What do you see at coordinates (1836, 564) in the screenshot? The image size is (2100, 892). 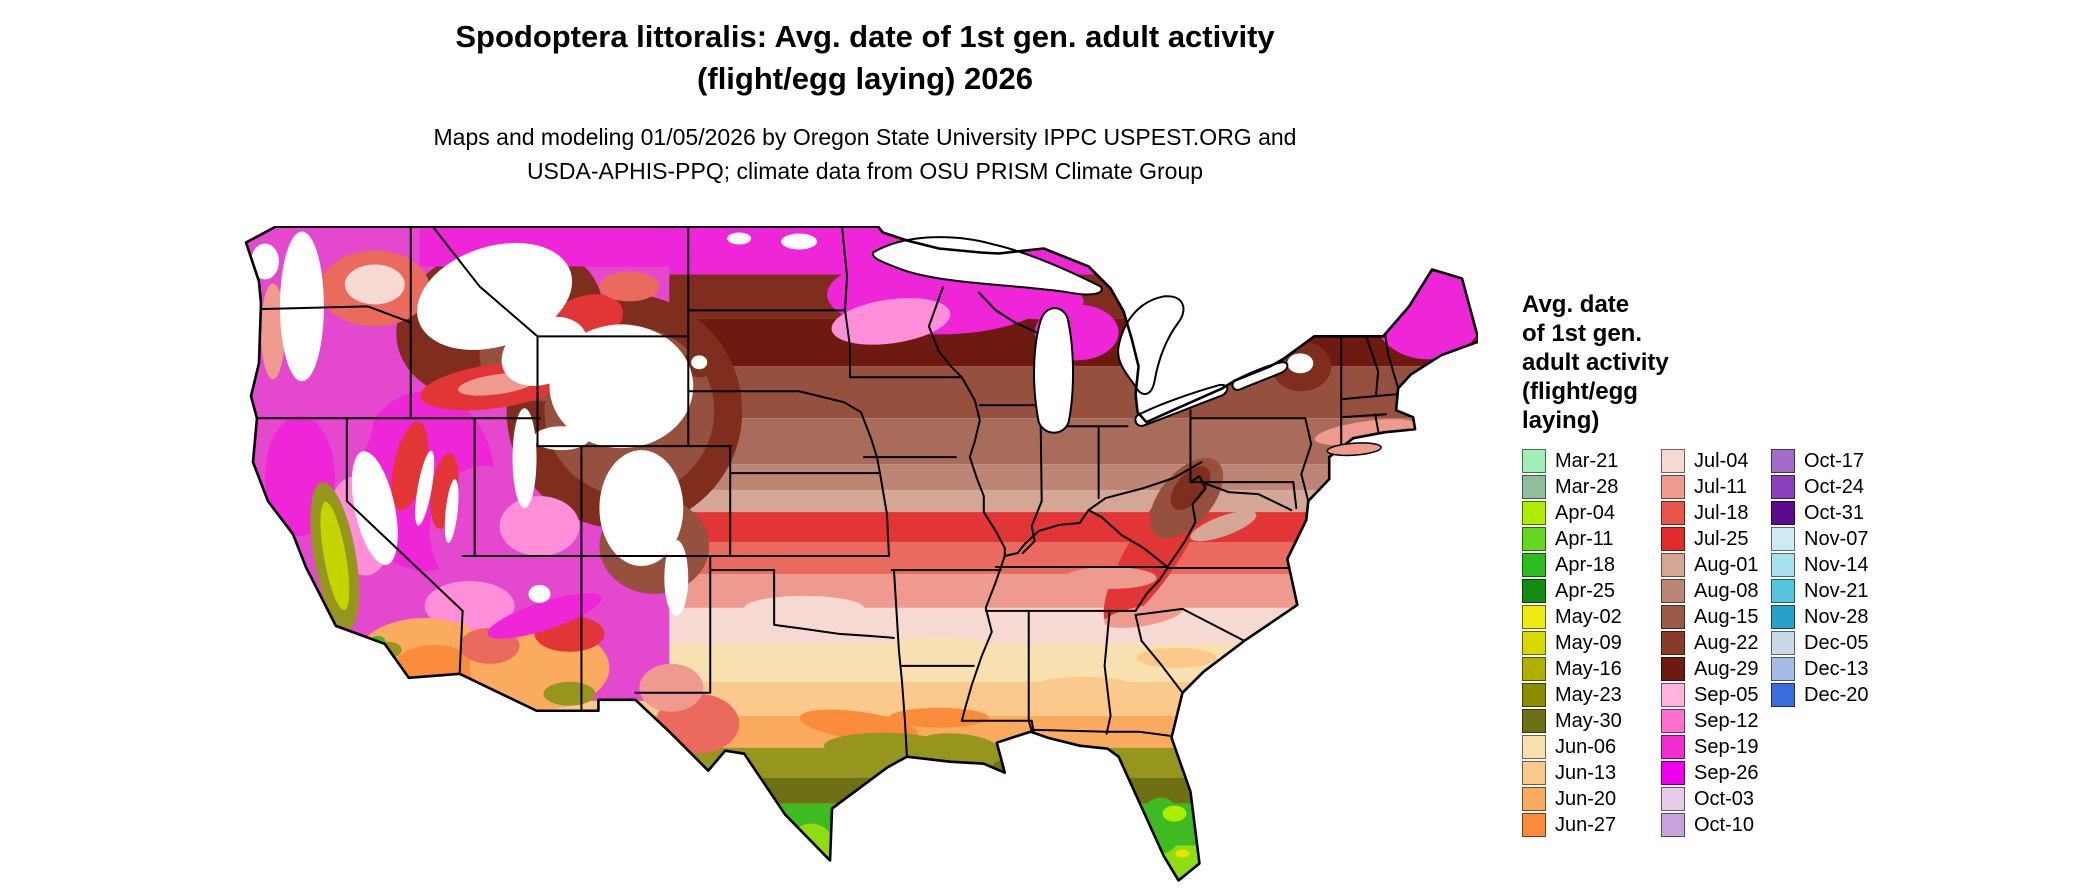 I see `legend-label: Nov-14` at bounding box center [1836, 564].